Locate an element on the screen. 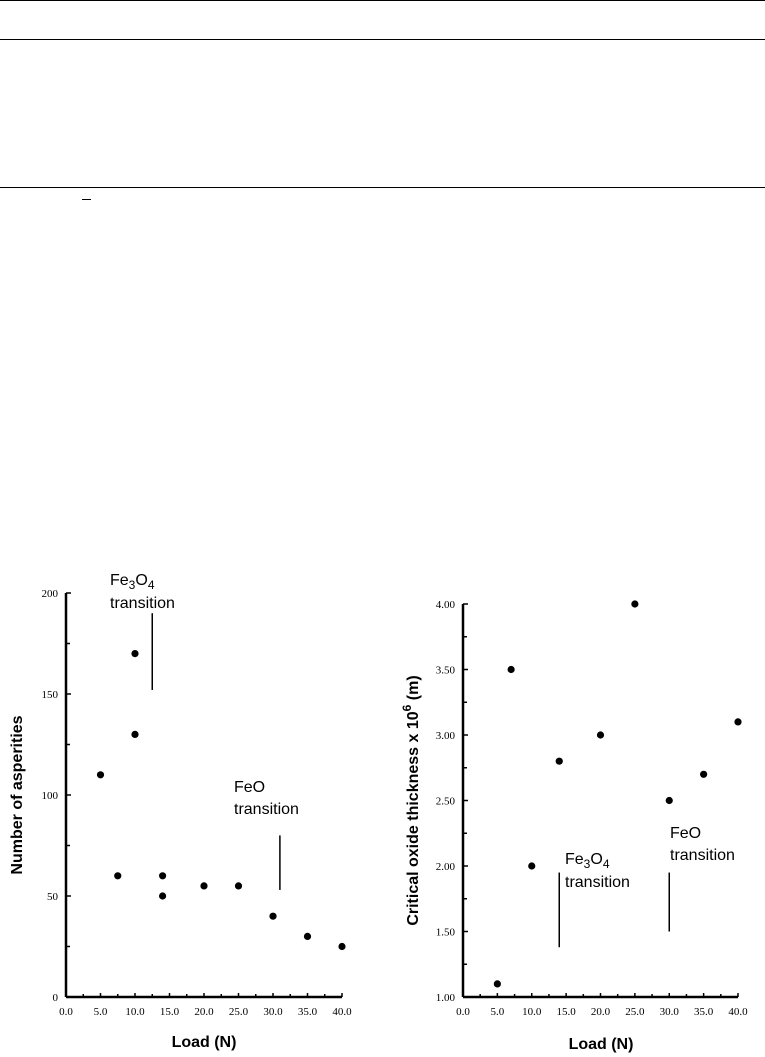 The image size is (765, 1057). chart1-y-axis-title: Number of asperities is located at coordinates (17, 794).